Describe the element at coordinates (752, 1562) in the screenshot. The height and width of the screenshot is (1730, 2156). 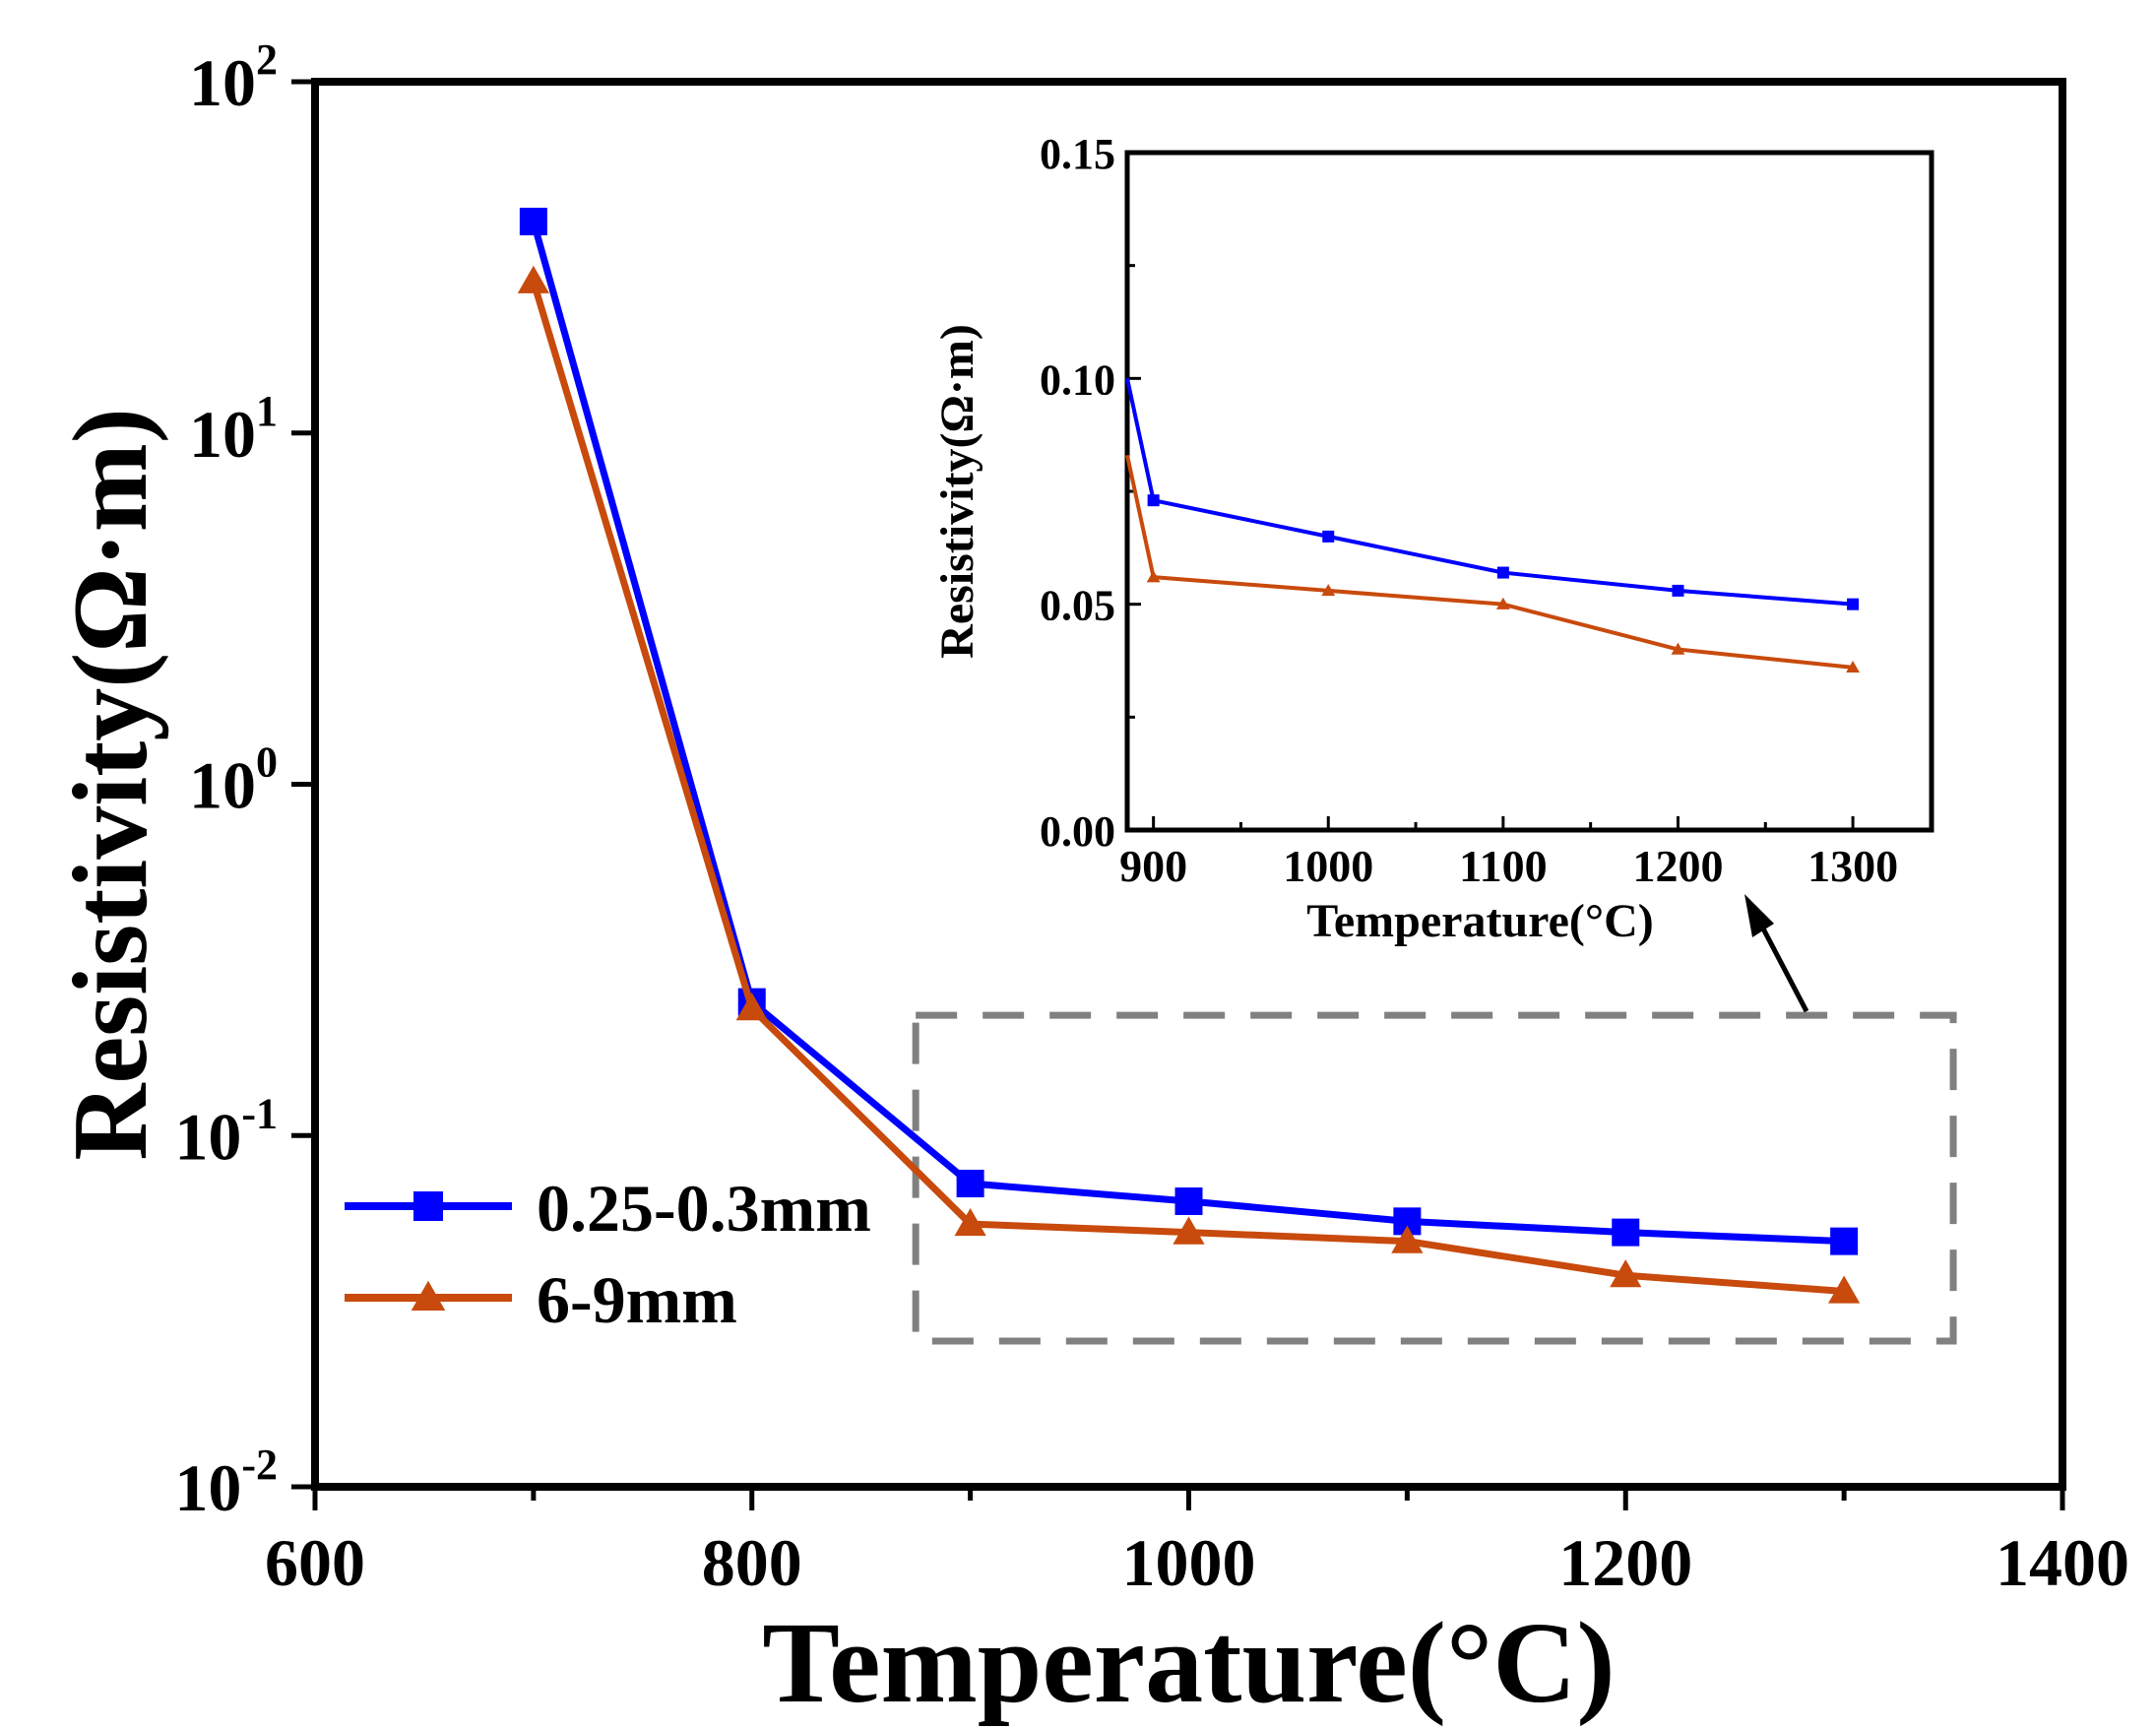
I see `x-tick-label: 800` at that location.